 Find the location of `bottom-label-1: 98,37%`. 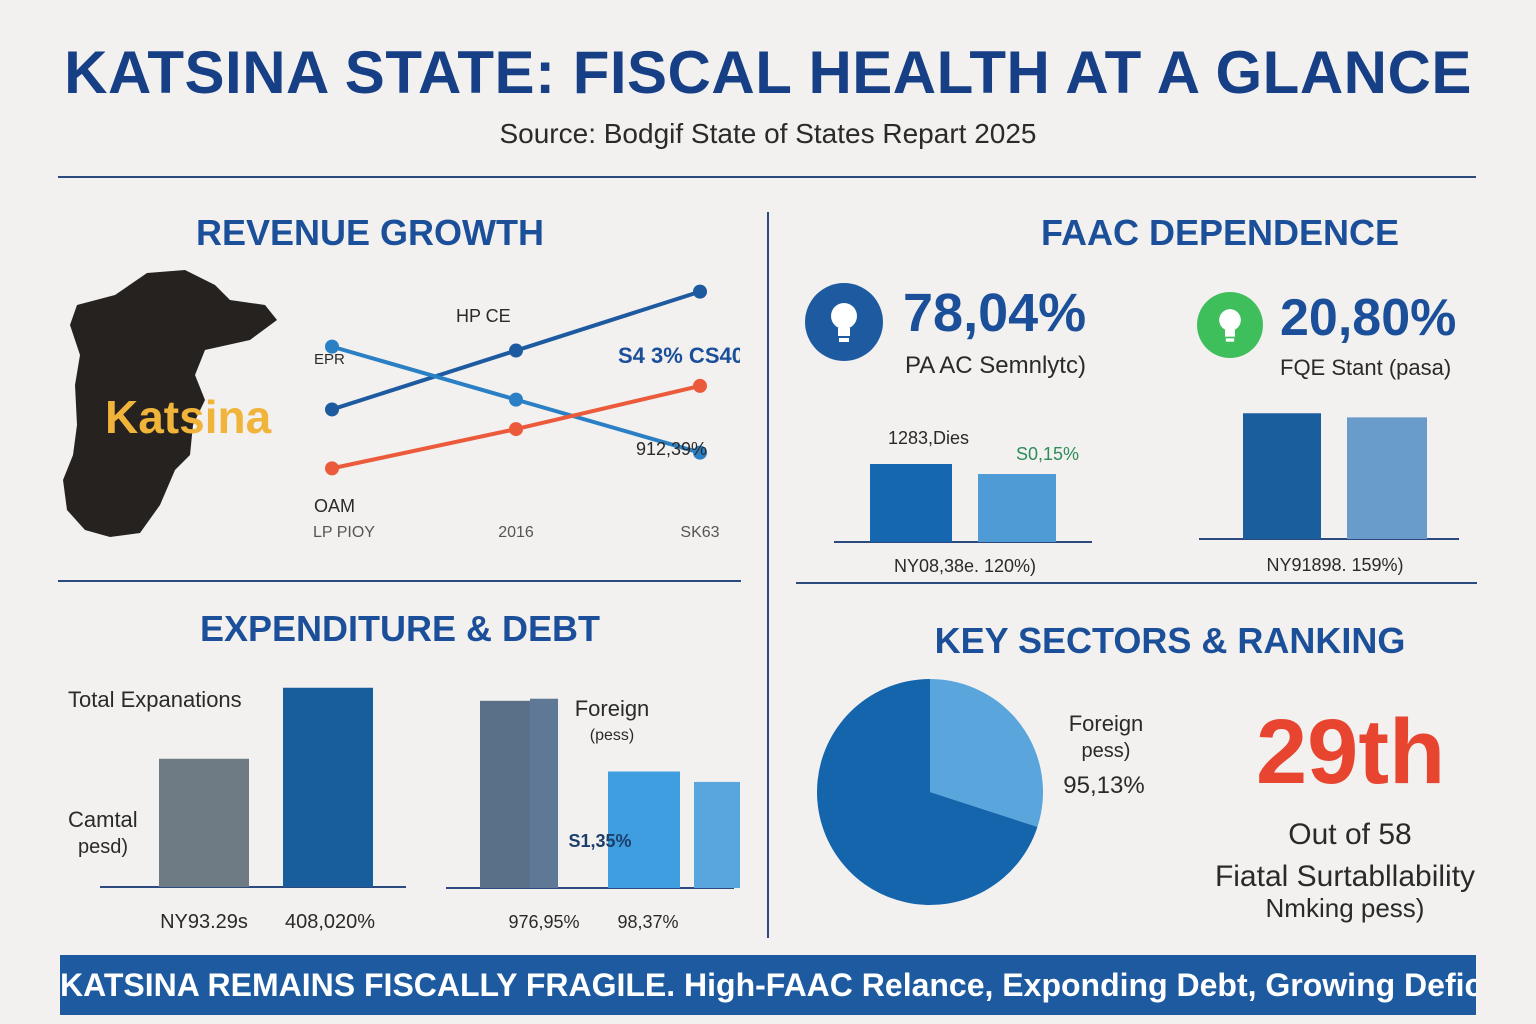

bottom-label-1: 98,37% is located at coordinates (647, 922).